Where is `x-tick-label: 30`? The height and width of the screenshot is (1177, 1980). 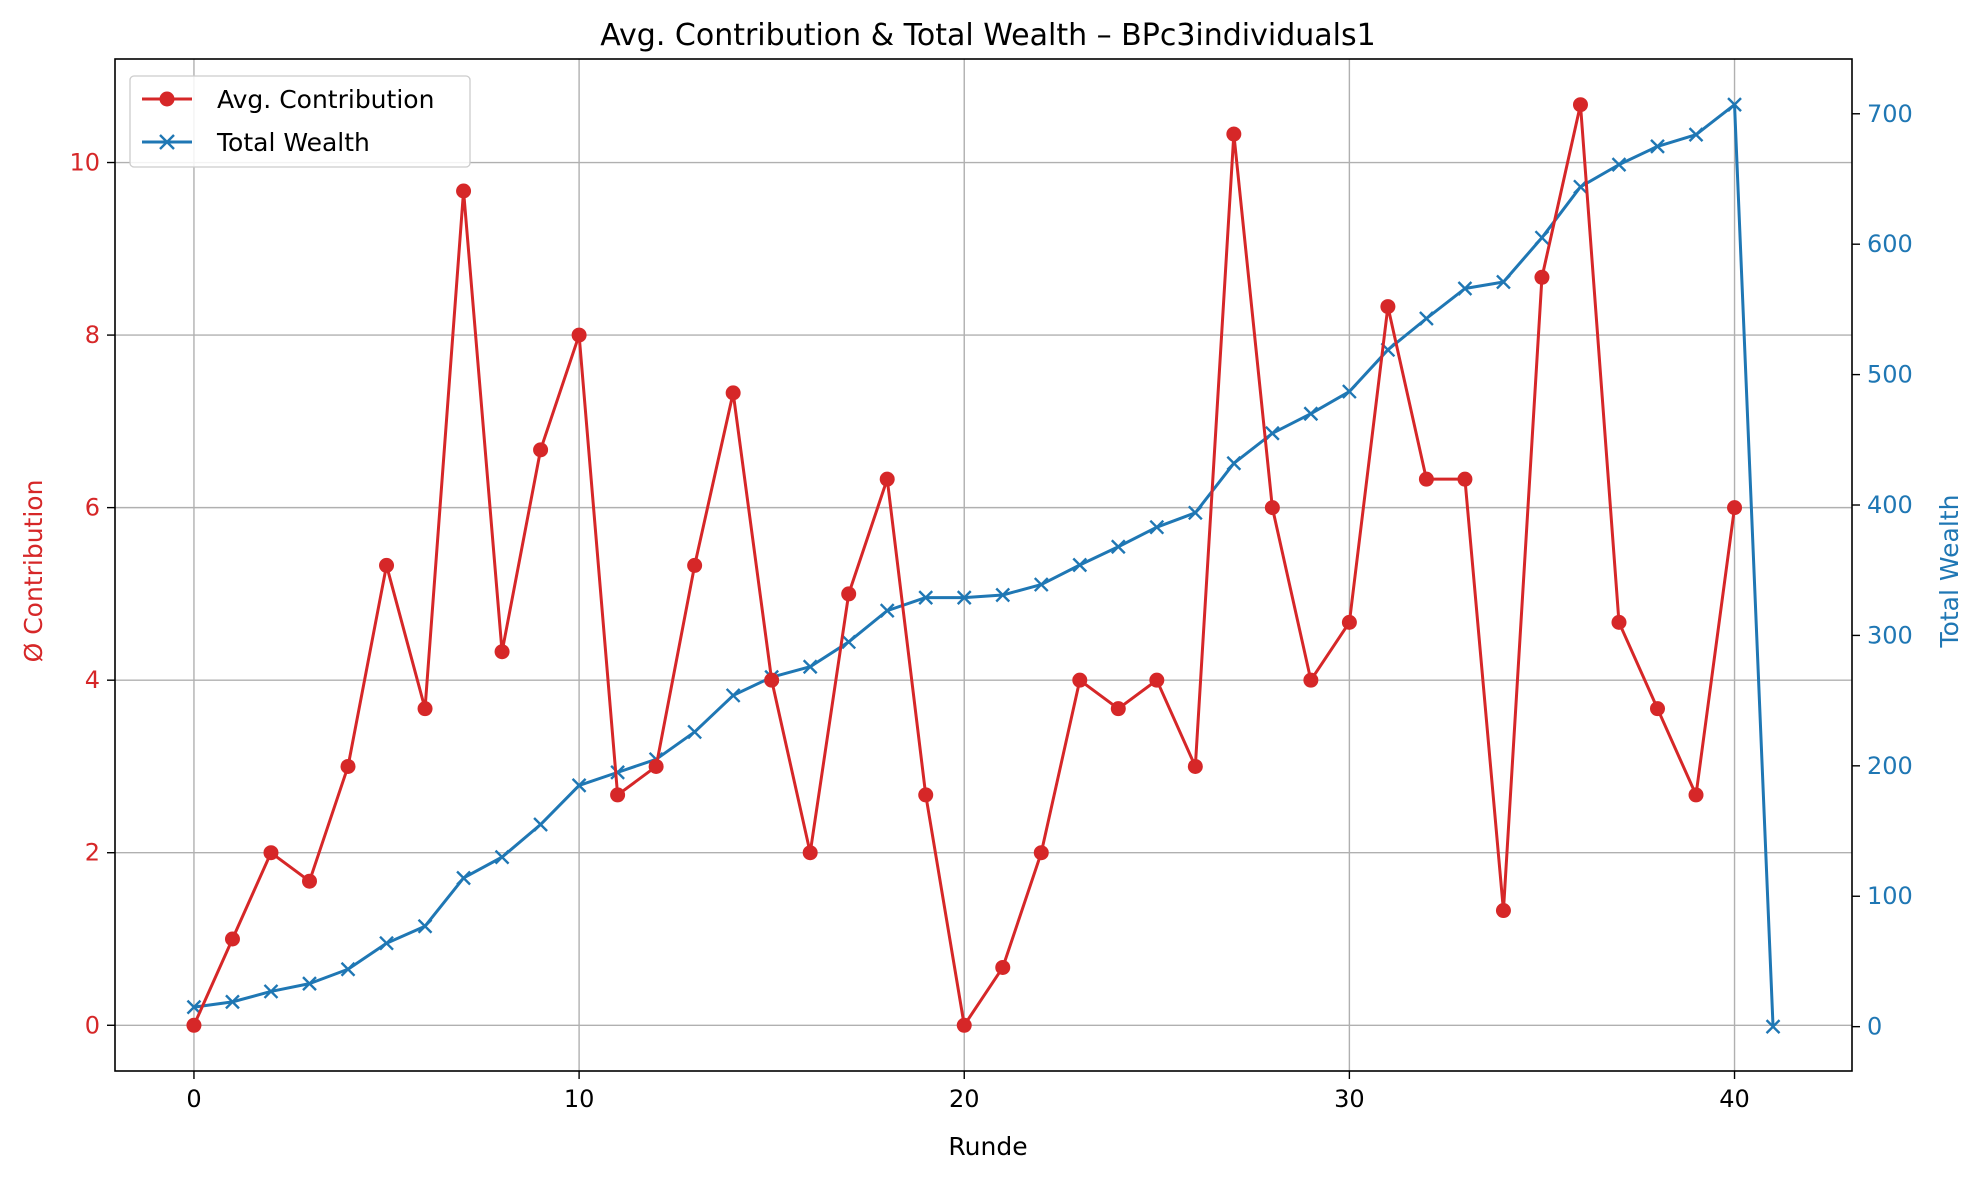 x-tick-label: 30 is located at coordinates (1349, 1099).